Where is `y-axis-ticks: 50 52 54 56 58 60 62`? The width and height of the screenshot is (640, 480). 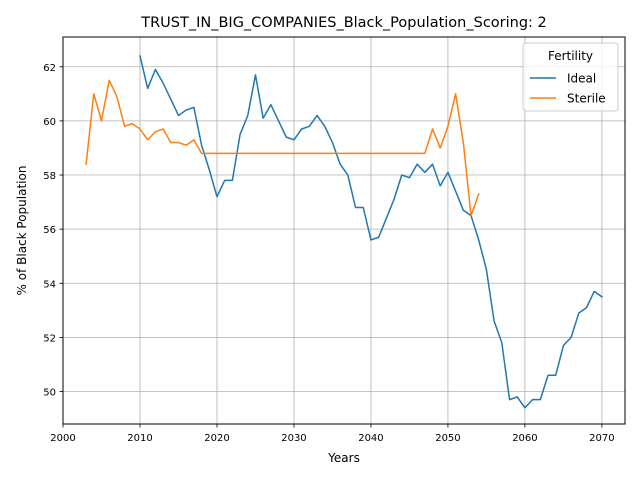 y-axis-ticks: 50 52 54 56 58 60 62 is located at coordinates (53, 231).